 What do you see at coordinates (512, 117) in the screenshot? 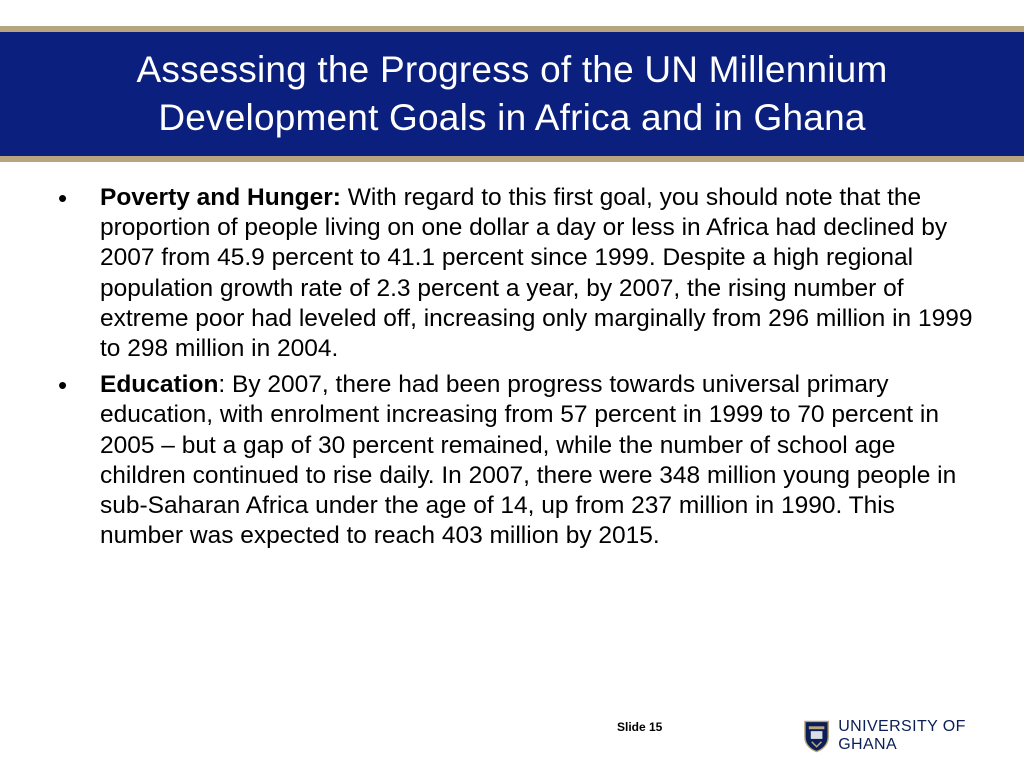
I see `slide-title-line2: Development Goals in Africa and in Ghana` at bounding box center [512, 117].